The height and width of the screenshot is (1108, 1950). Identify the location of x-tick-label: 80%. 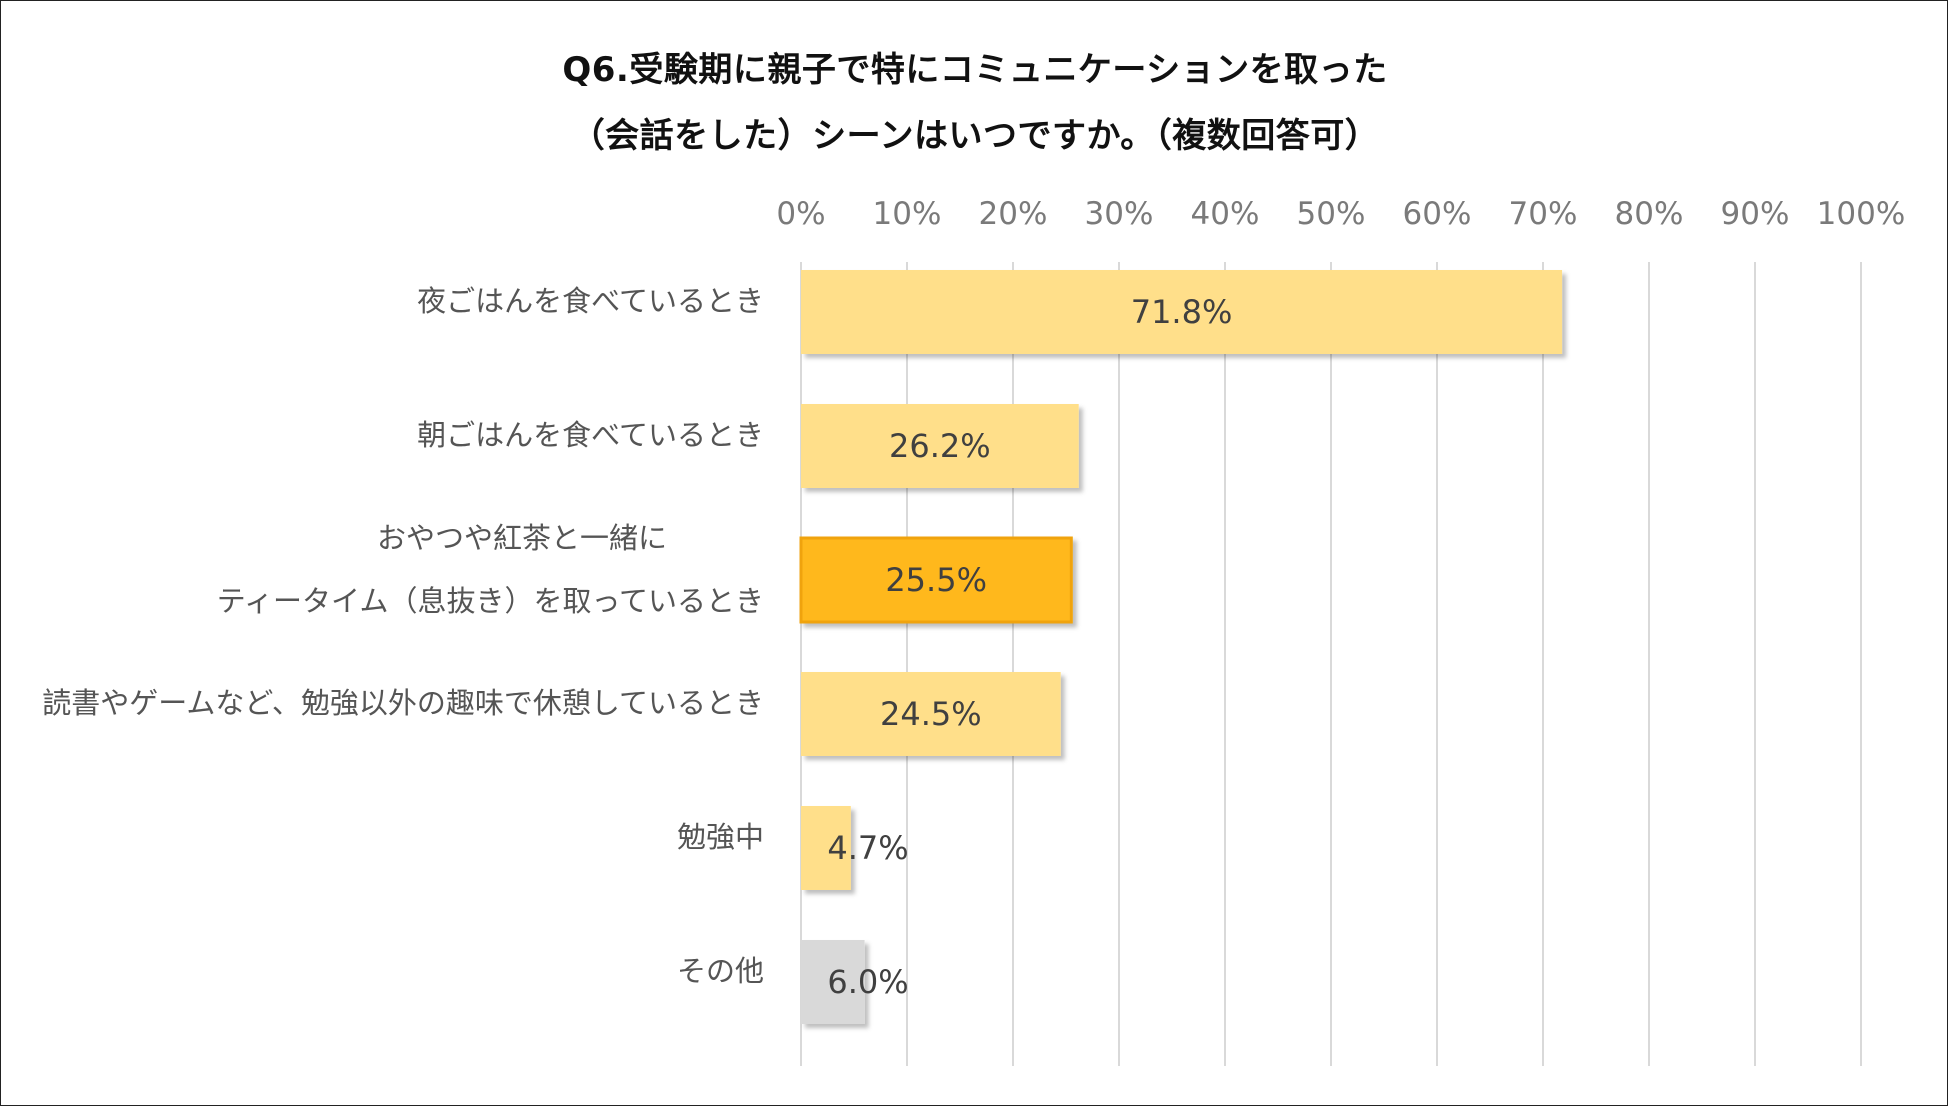
(1649, 214).